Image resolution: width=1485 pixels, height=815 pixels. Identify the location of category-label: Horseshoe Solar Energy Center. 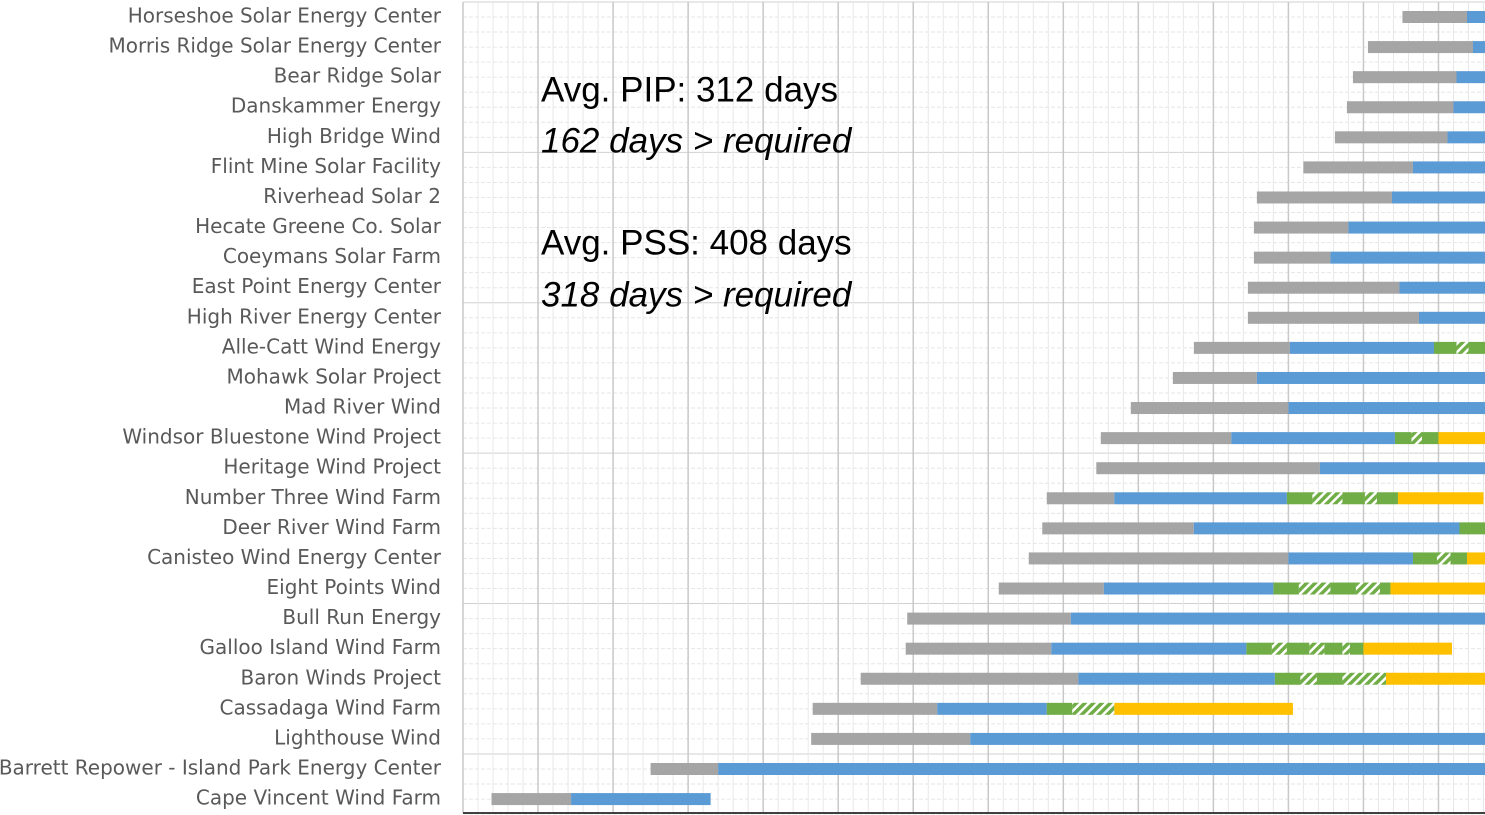
(285, 16).